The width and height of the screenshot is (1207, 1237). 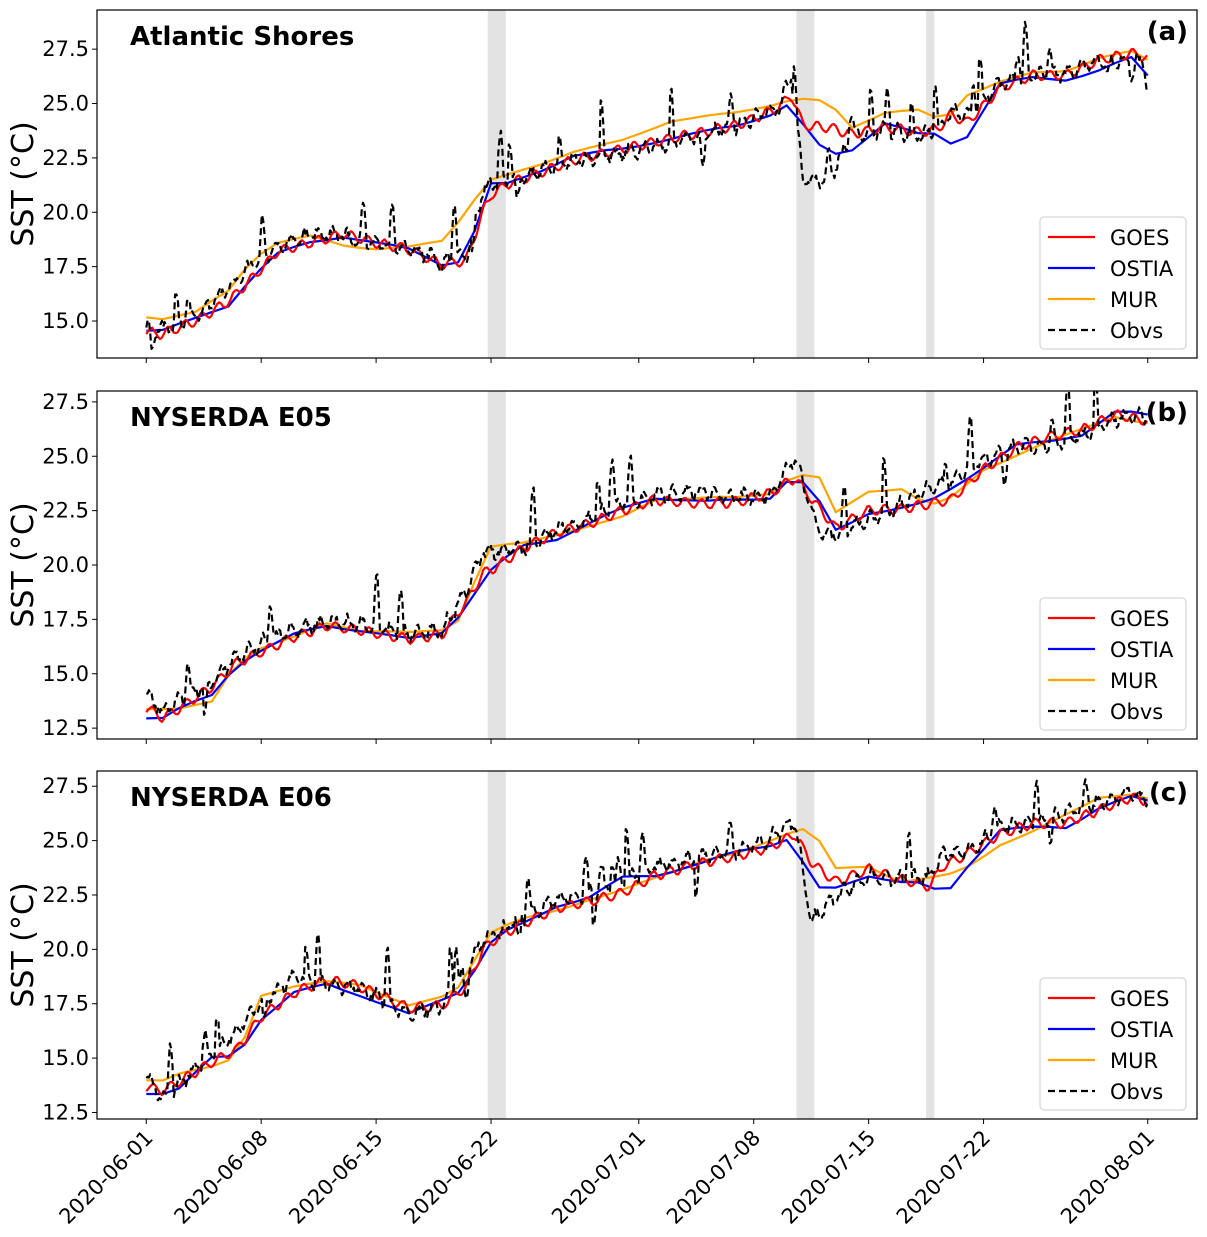 I want to click on panel-title: Atlantic Shores, so click(x=242, y=37).